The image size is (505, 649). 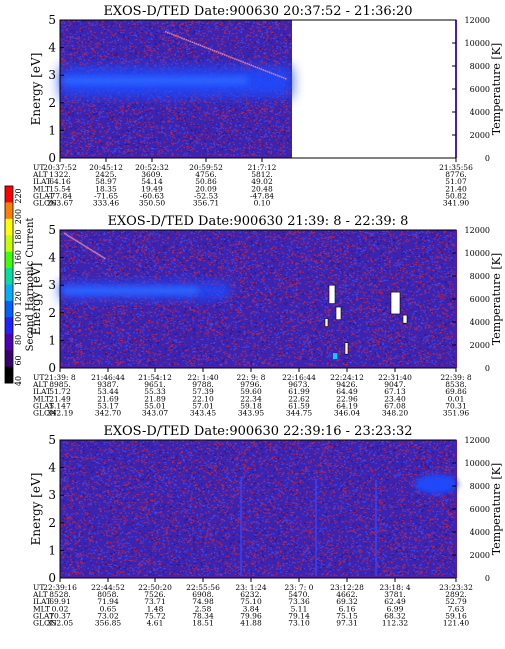 I want to click on table-cell: 344.75, so click(x=299, y=413).